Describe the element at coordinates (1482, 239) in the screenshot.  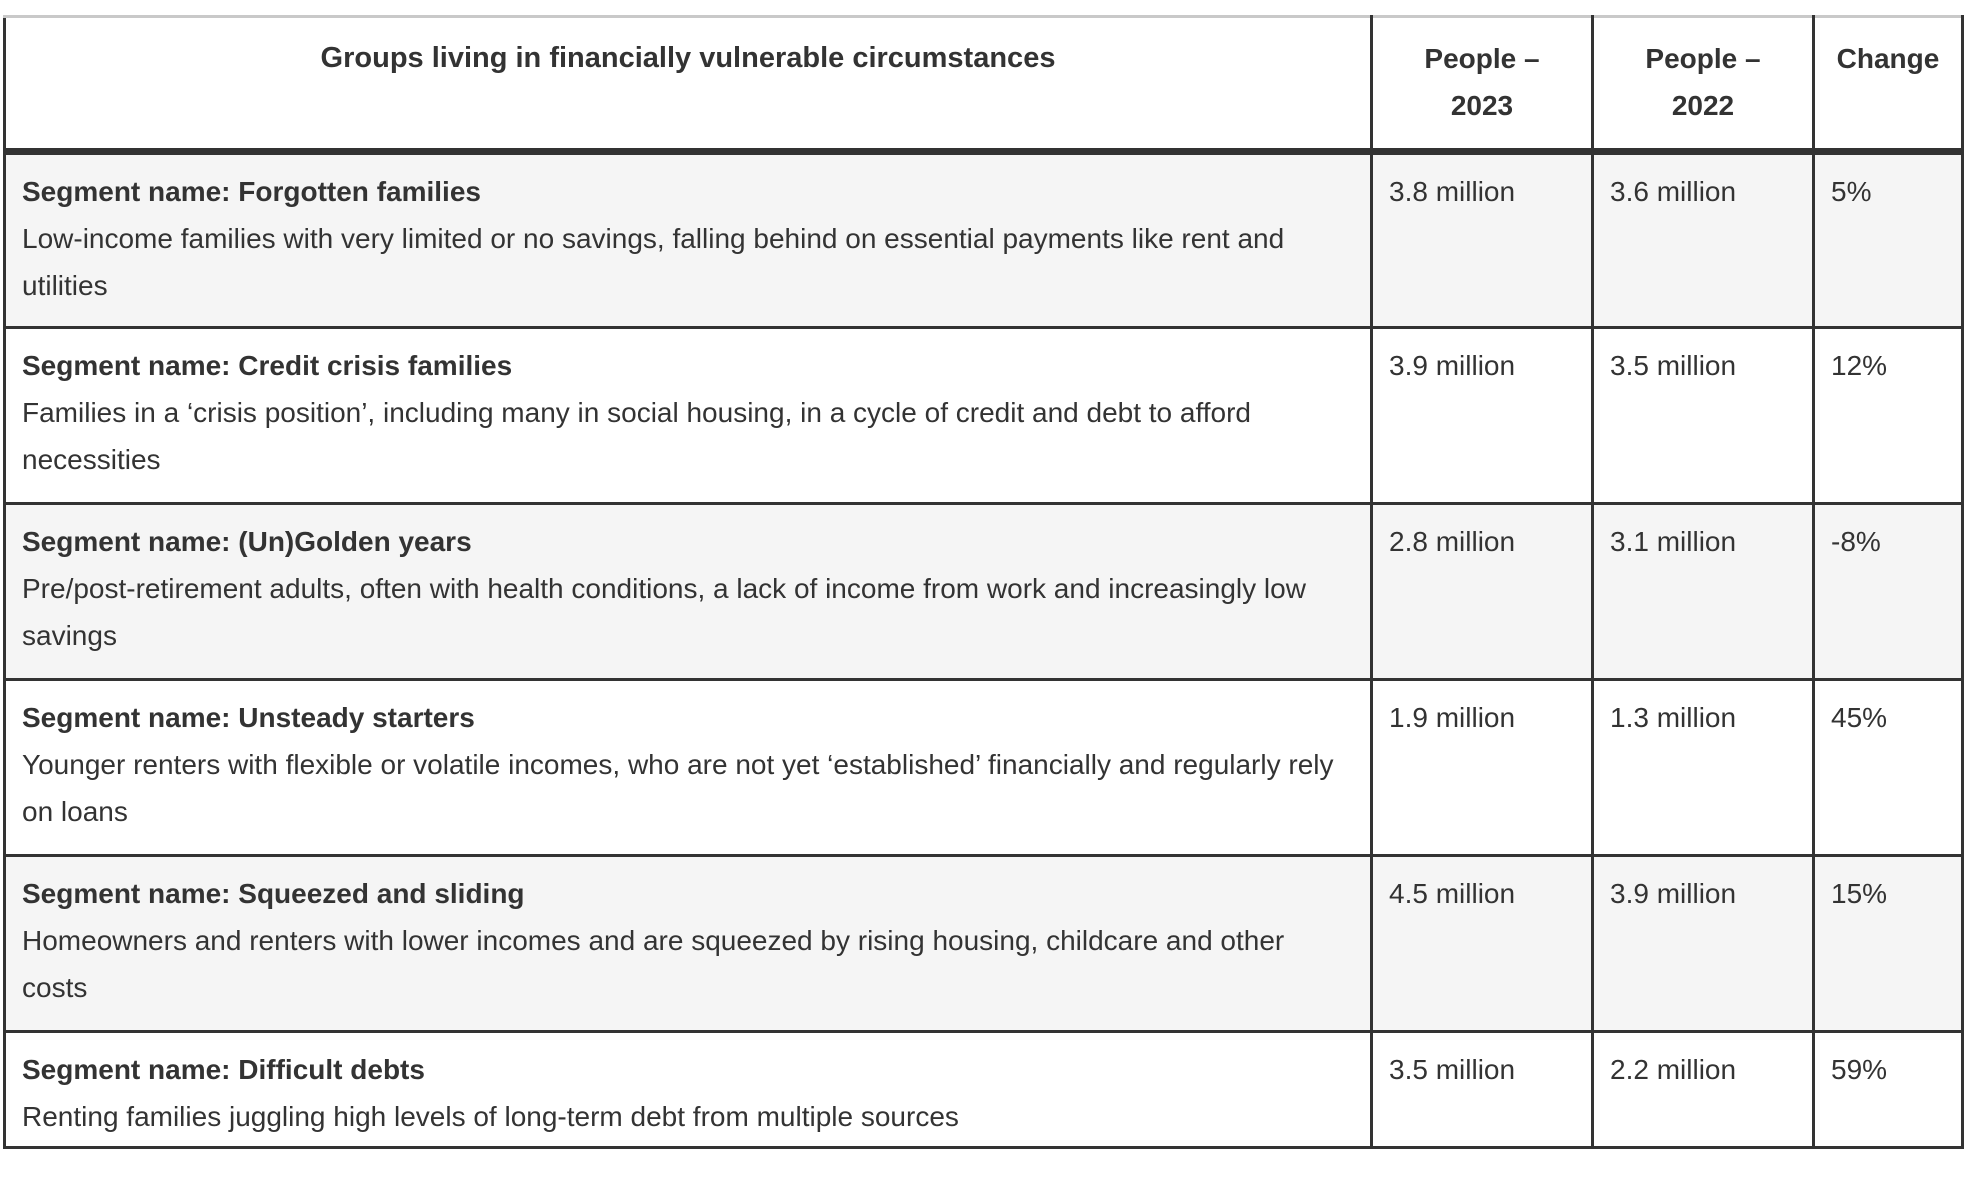
I see `people-2023-cell: 3.8 million` at that location.